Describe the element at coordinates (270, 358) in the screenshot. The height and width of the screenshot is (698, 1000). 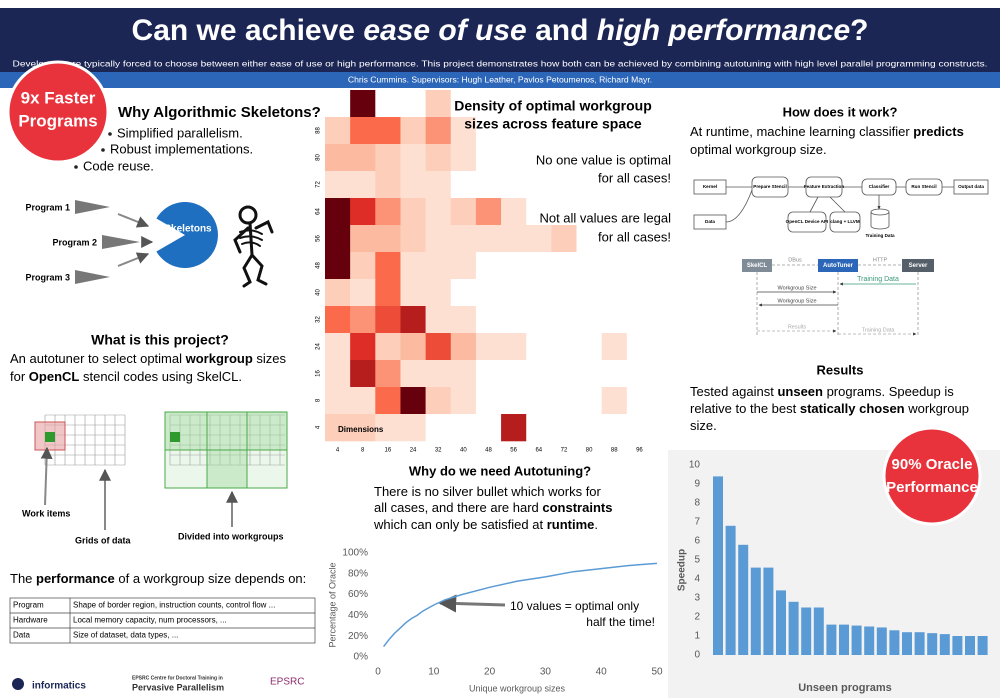
I see `paragraph-part: sizes` at that location.